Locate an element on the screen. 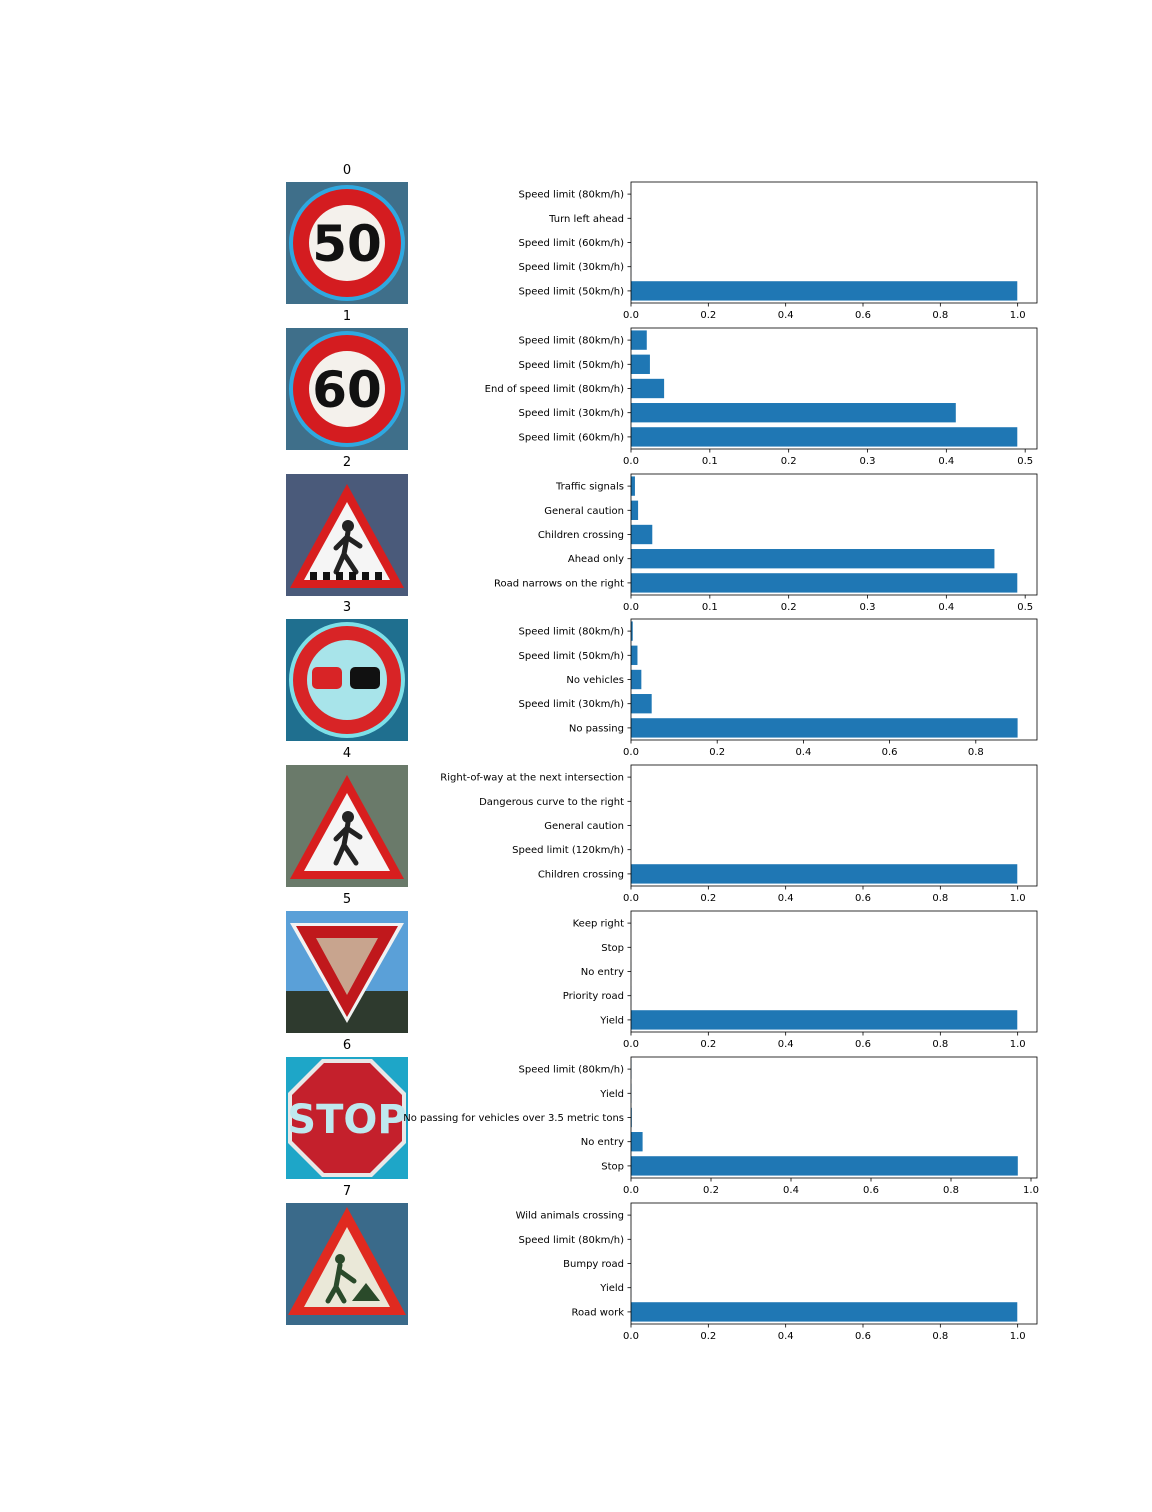  road-work-sign is located at coordinates (347, 1263).